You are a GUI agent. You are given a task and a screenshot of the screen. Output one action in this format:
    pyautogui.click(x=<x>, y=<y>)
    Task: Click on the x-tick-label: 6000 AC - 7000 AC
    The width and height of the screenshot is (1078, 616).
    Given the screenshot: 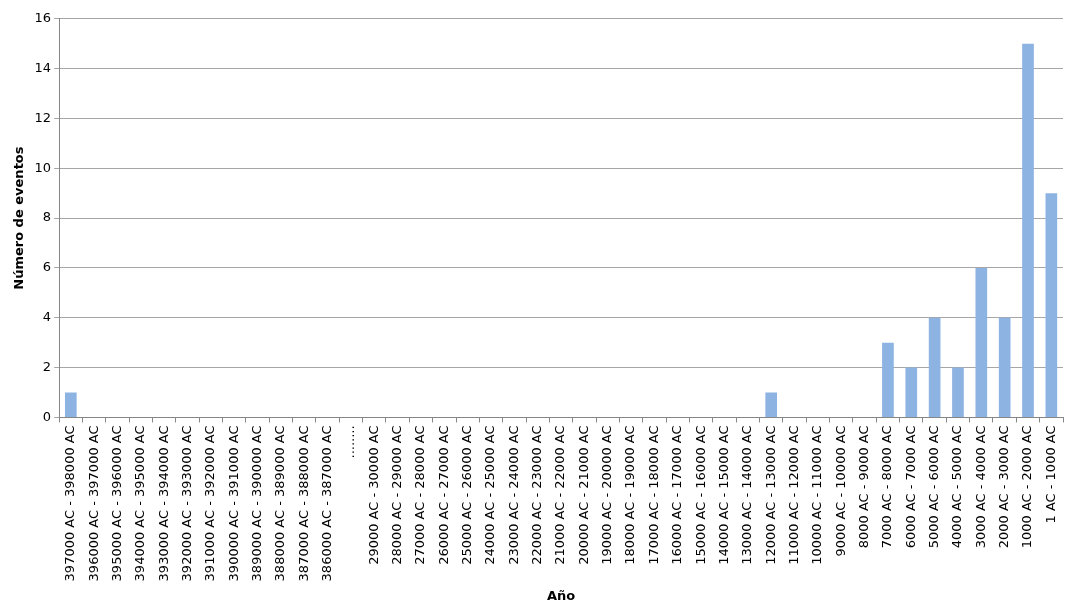 What is the action you would take?
    pyautogui.click(x=910, y=487)
    